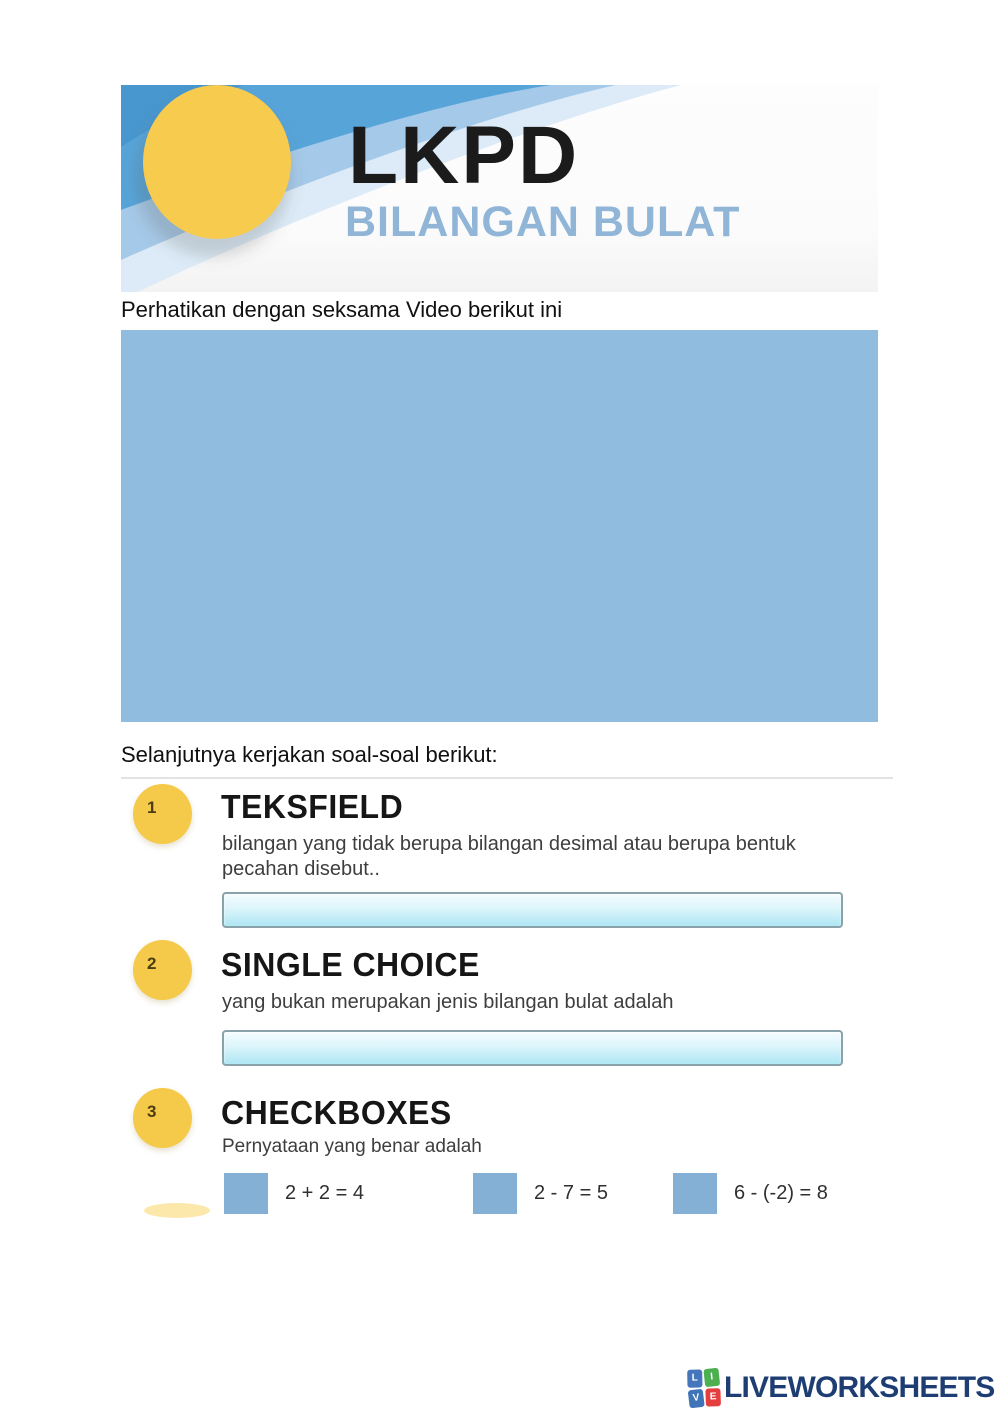 The height and width of the screenshot is (1414, 1000). I want to click on question-2-choice-input, so click(532, 1048).